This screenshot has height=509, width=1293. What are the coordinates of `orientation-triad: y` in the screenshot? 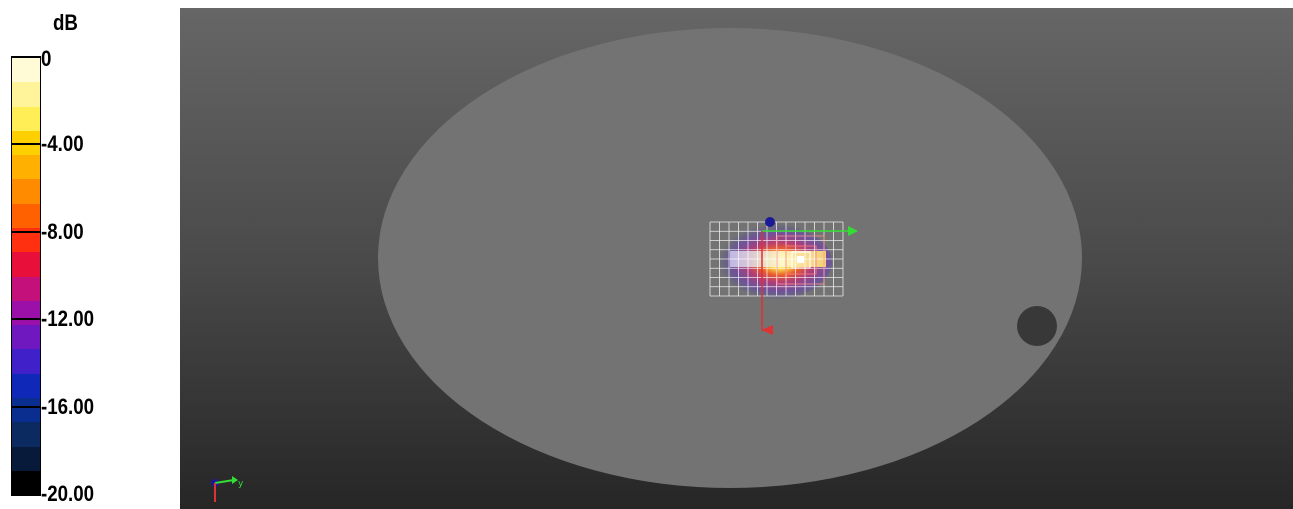 It's located at (227, 489).